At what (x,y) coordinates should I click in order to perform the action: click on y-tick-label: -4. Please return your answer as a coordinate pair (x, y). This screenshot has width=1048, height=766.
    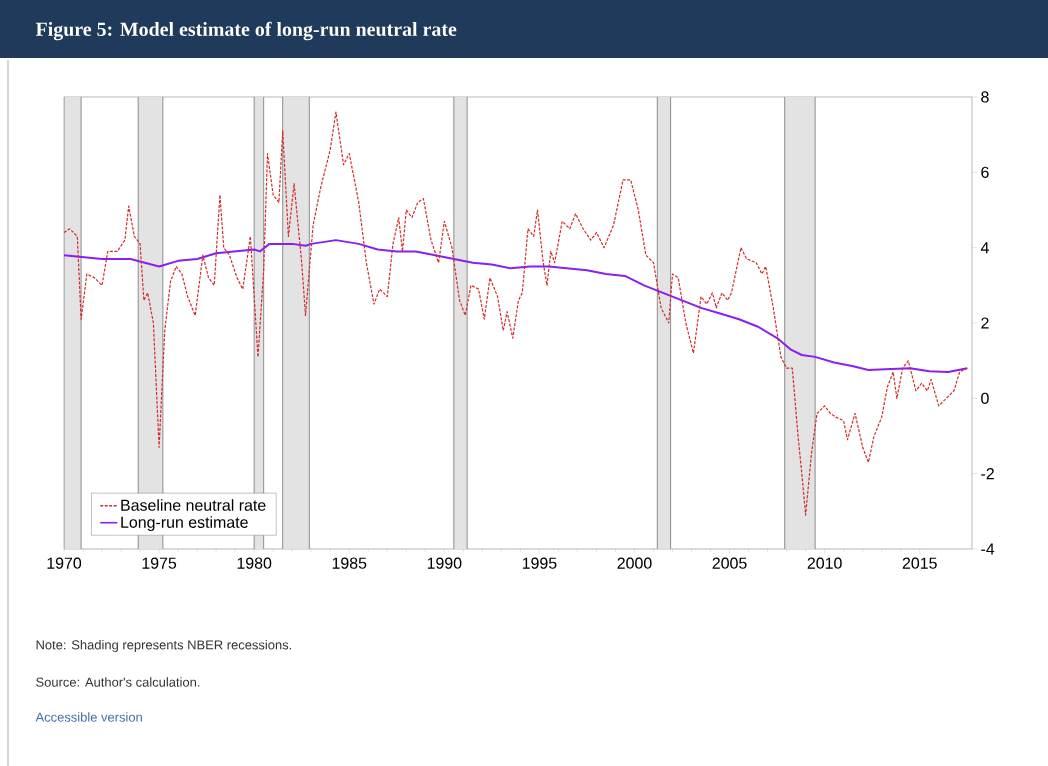
    Looking at the image, I should click on (988, 549).